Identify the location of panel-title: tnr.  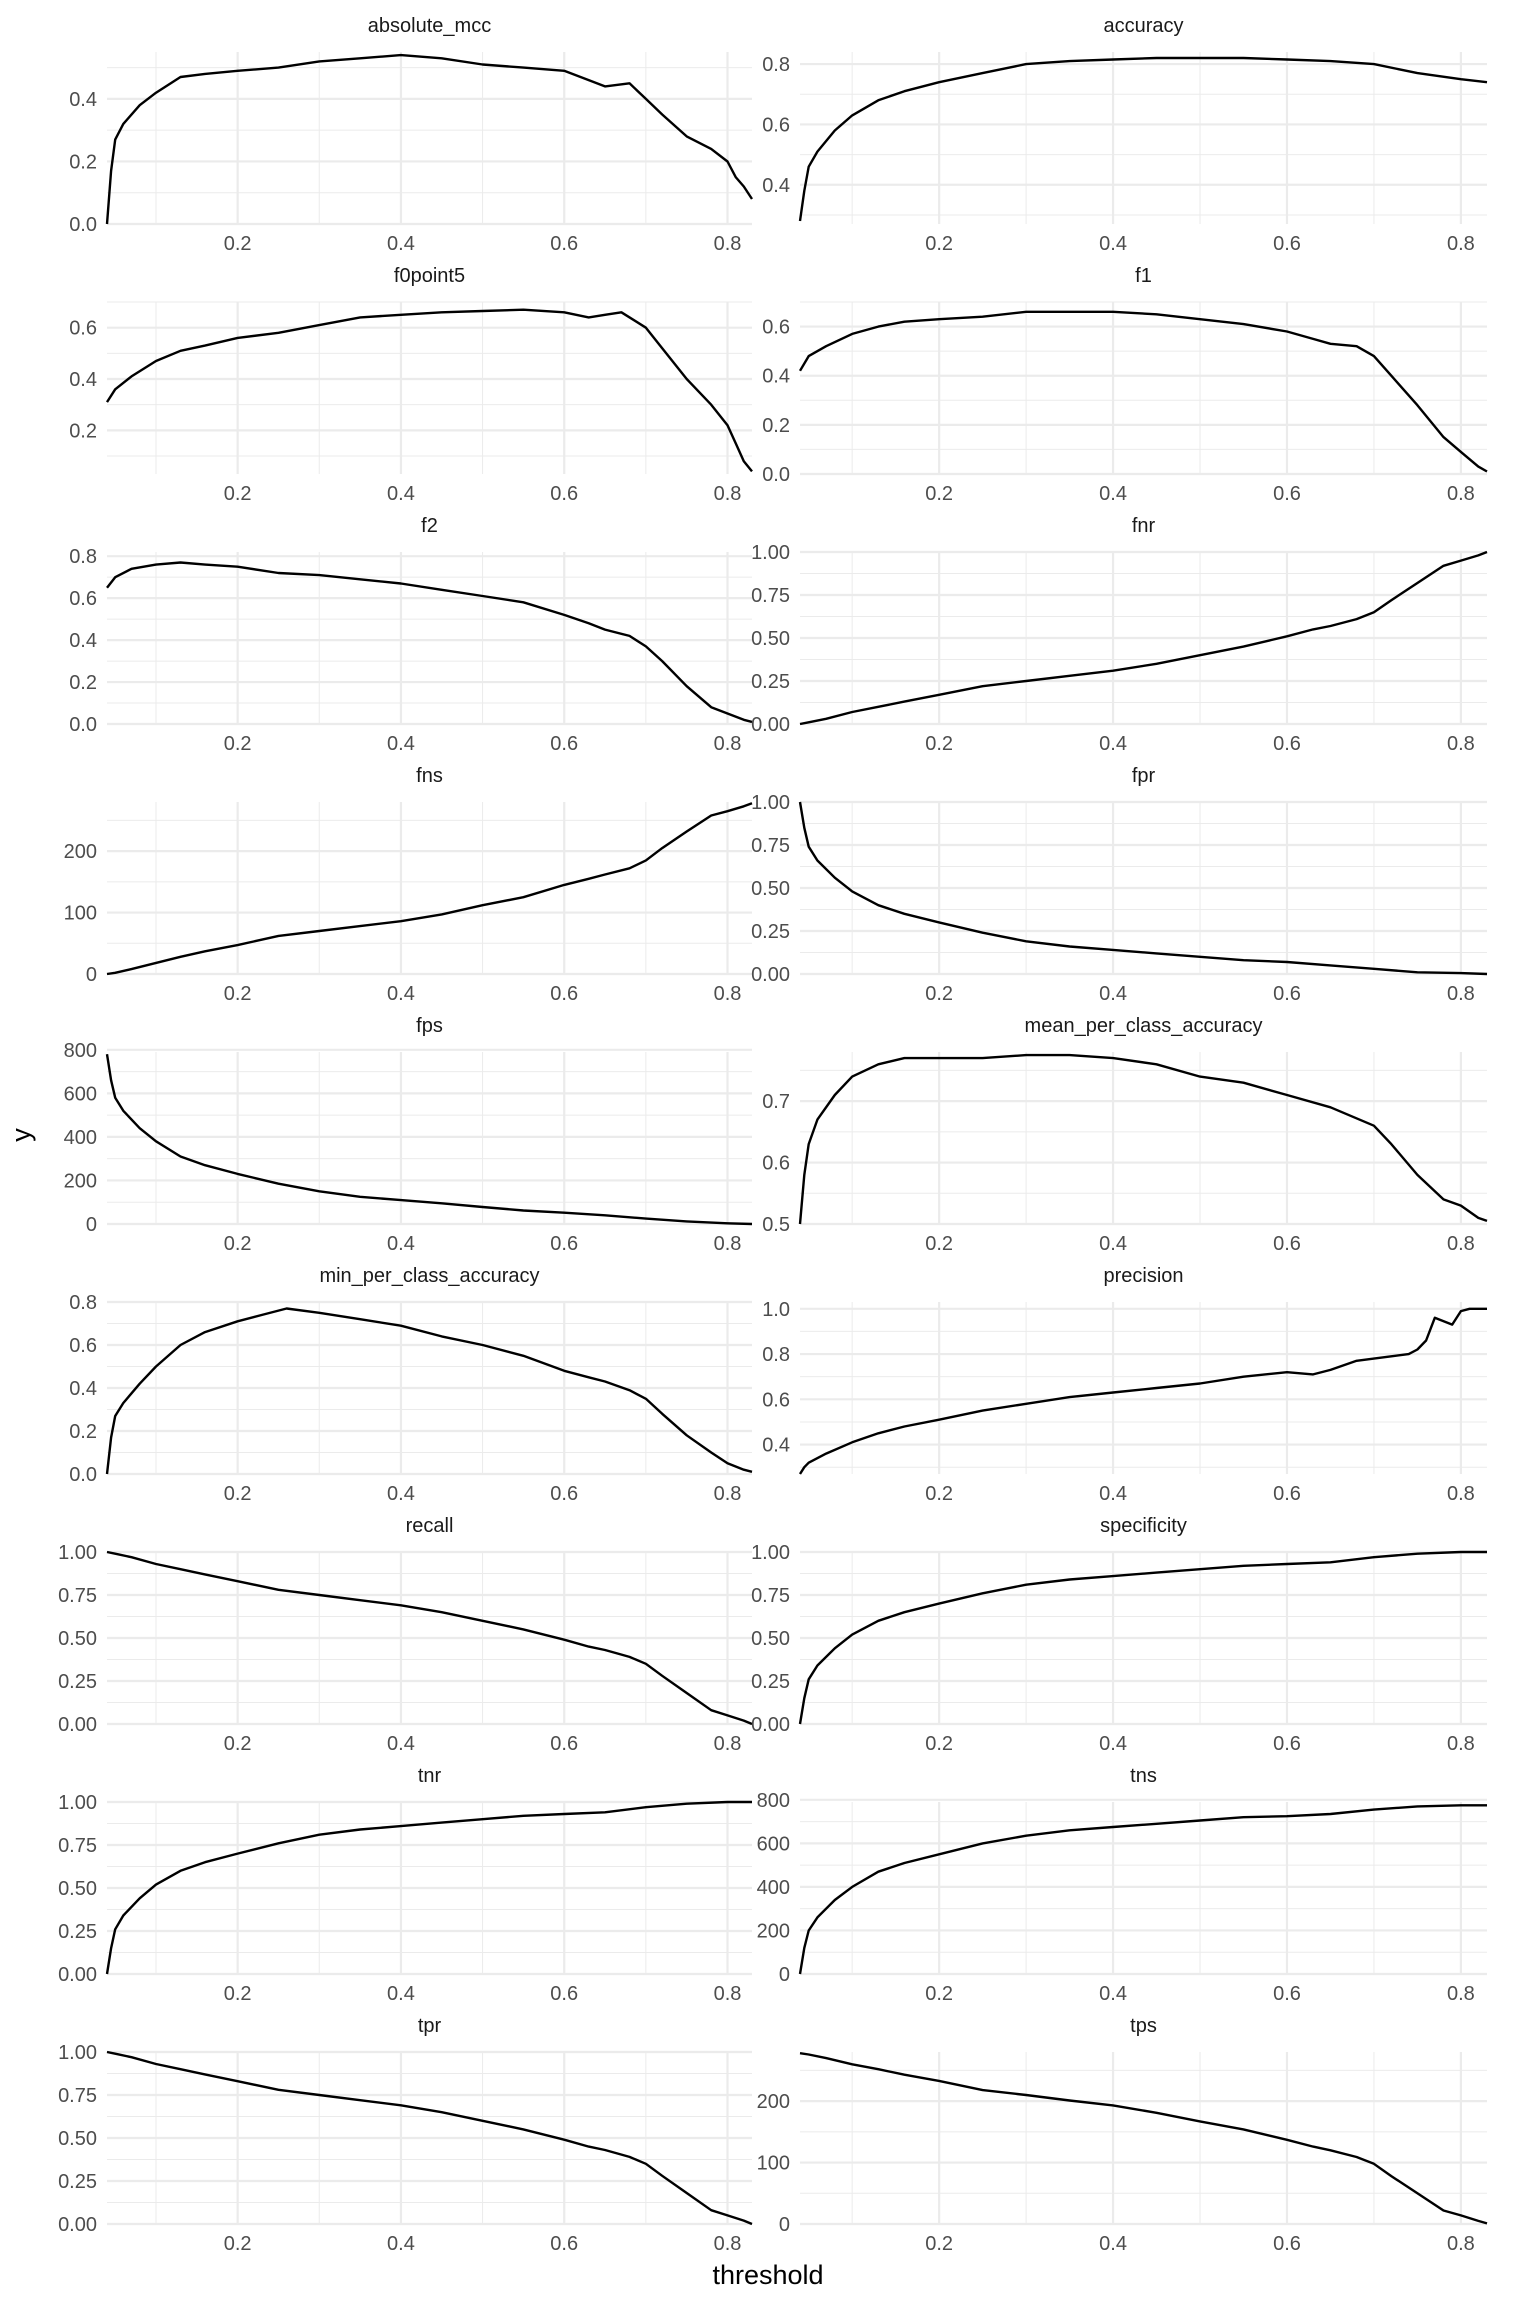
(430, 1776).